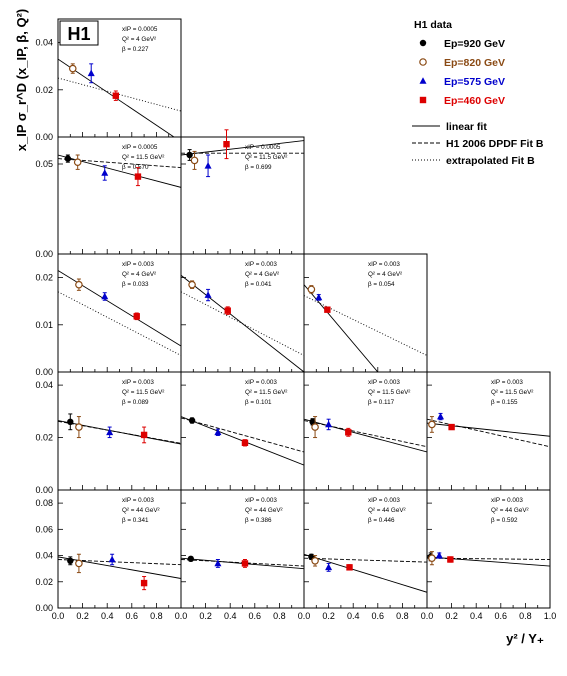 This screenshot has height=676, width=567. Describe the element at coordinates (44, 529) in the screenshot. I see `y-tick-label: 0.06` at that location.